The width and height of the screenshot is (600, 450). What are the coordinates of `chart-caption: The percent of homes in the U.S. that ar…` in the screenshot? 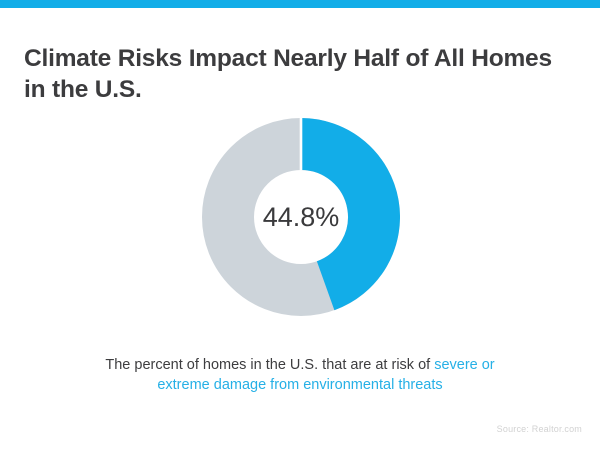 It's located at (300, 375).